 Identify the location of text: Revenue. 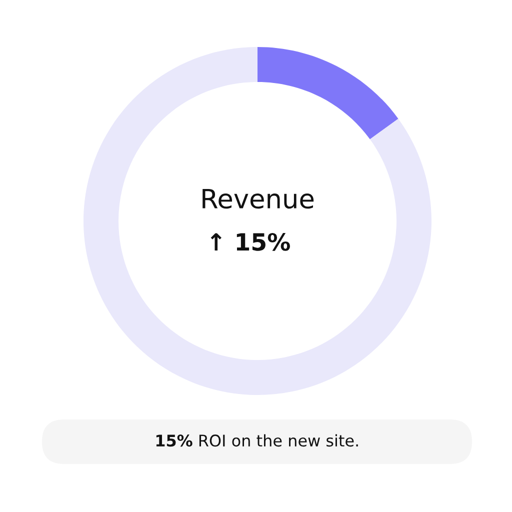
(258, 199).